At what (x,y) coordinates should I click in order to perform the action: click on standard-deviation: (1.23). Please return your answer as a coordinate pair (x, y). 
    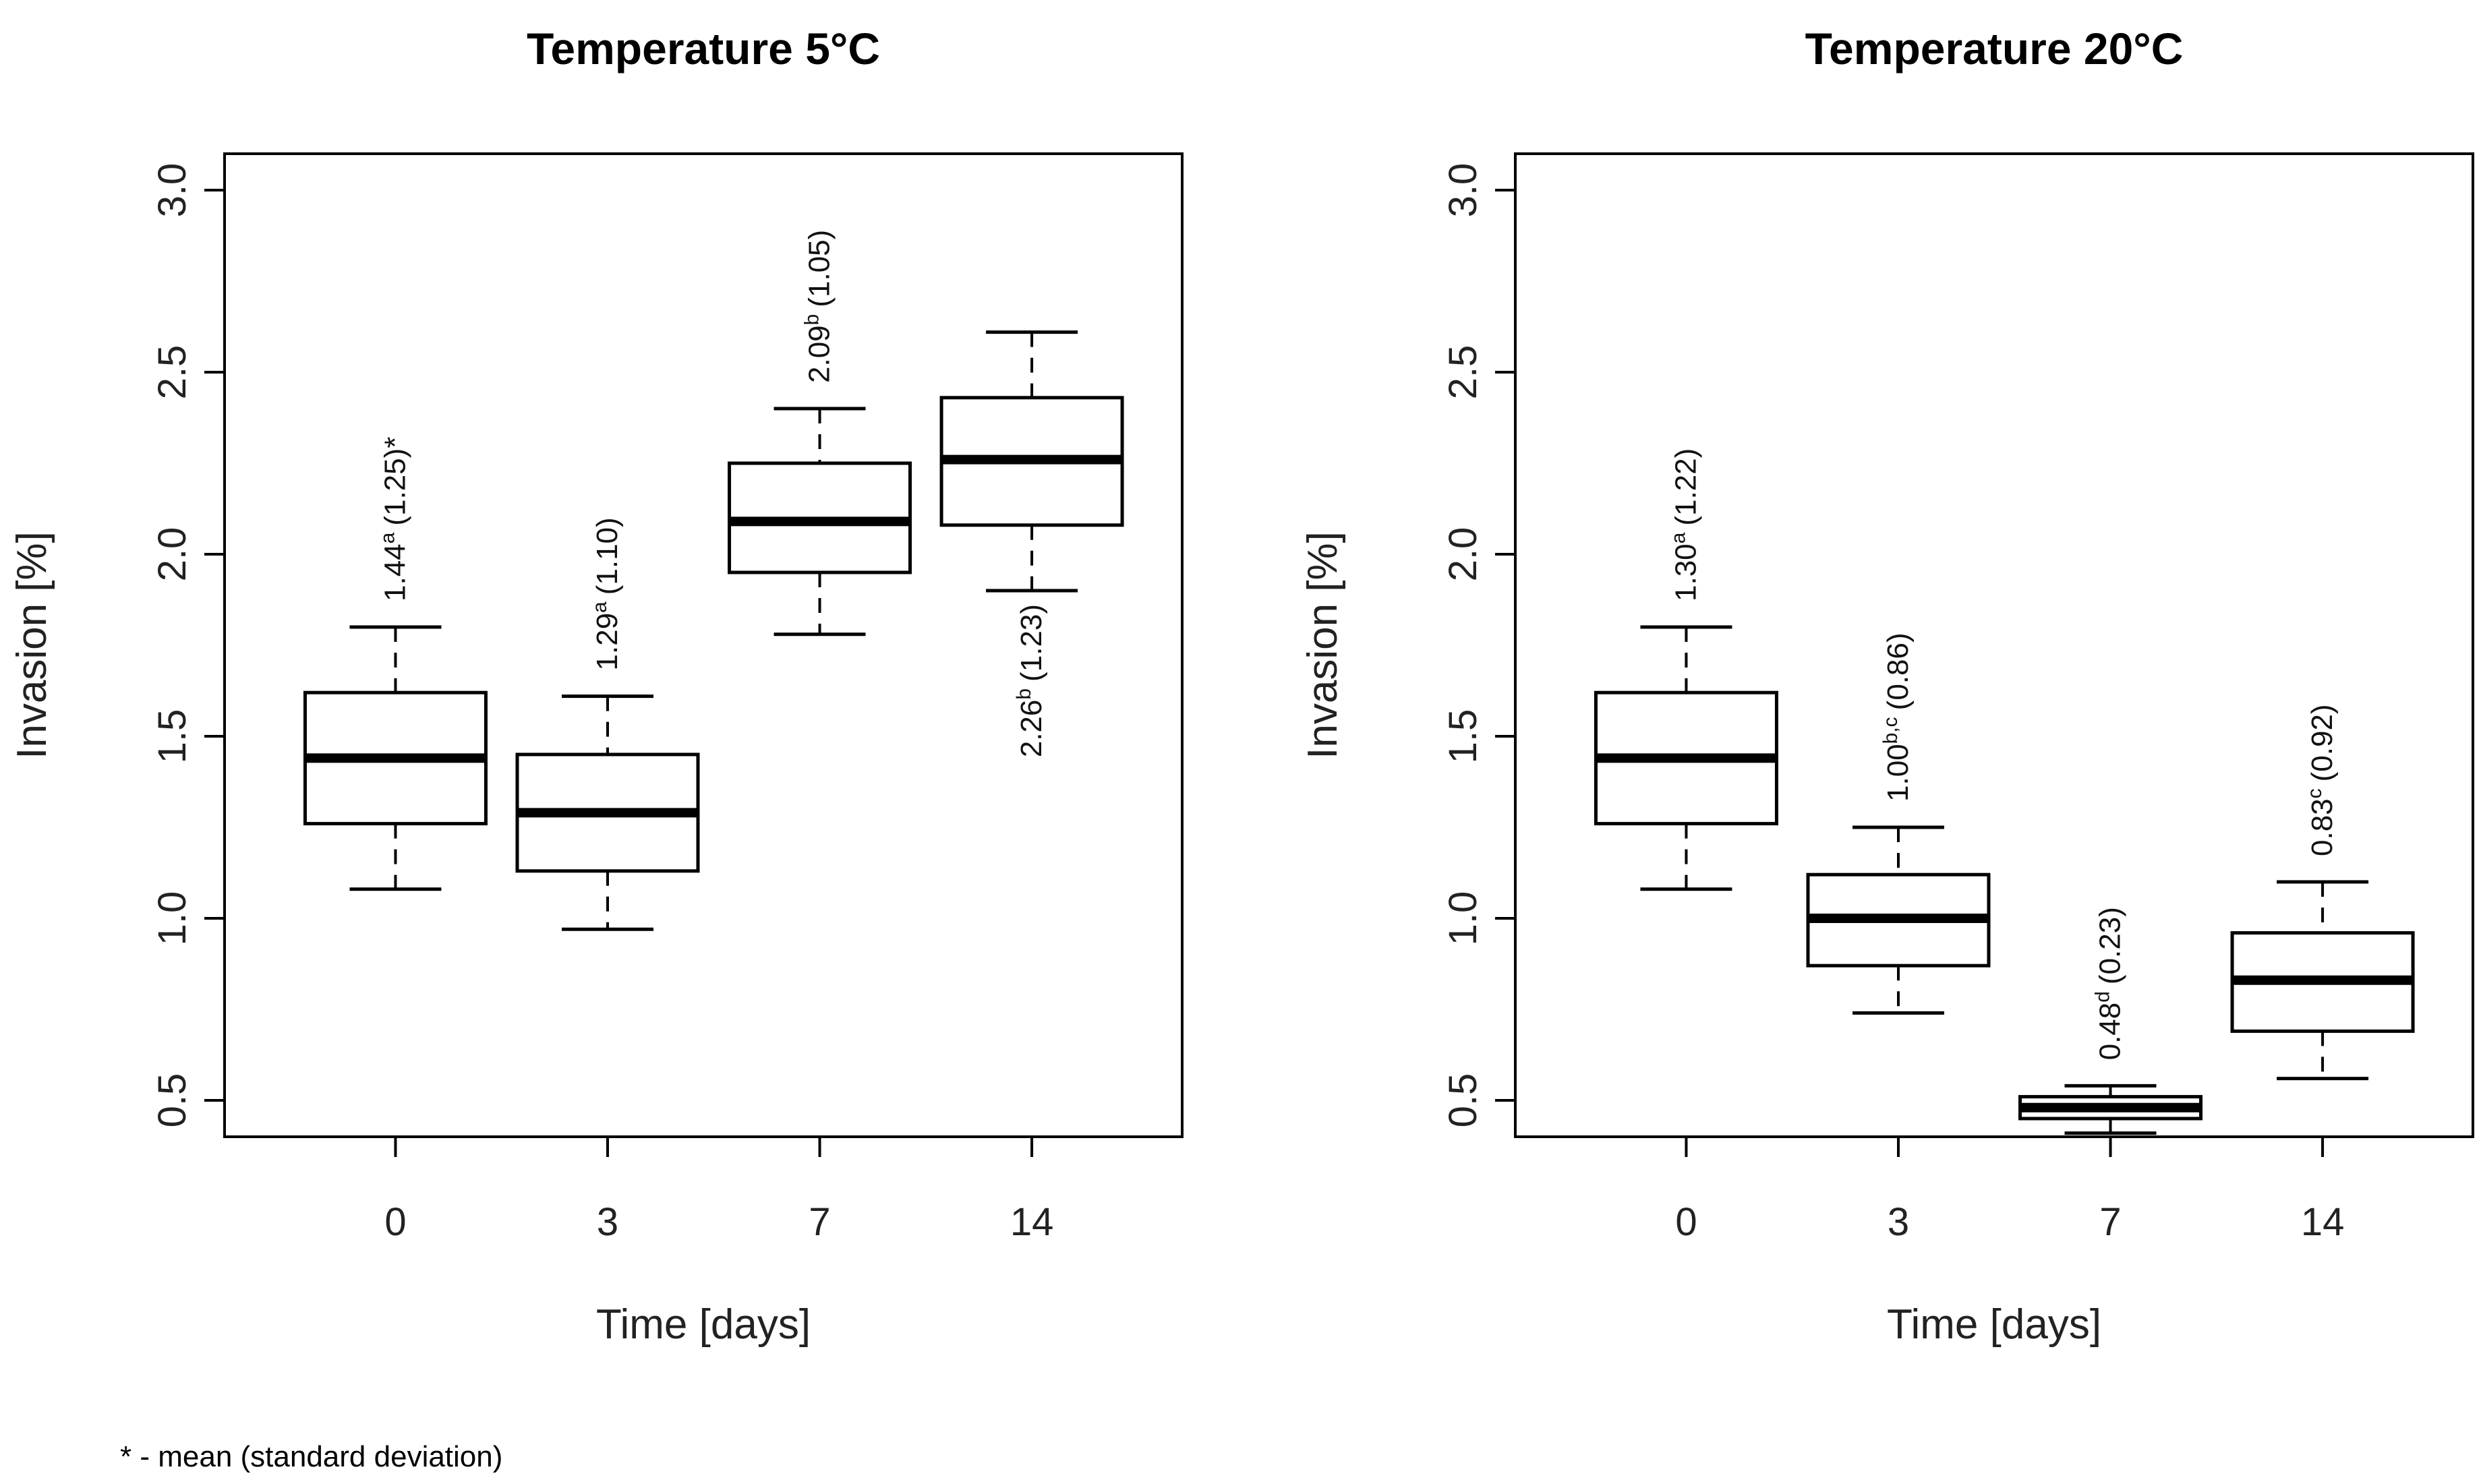
    Looking at the image, I should click on (1031, 643).